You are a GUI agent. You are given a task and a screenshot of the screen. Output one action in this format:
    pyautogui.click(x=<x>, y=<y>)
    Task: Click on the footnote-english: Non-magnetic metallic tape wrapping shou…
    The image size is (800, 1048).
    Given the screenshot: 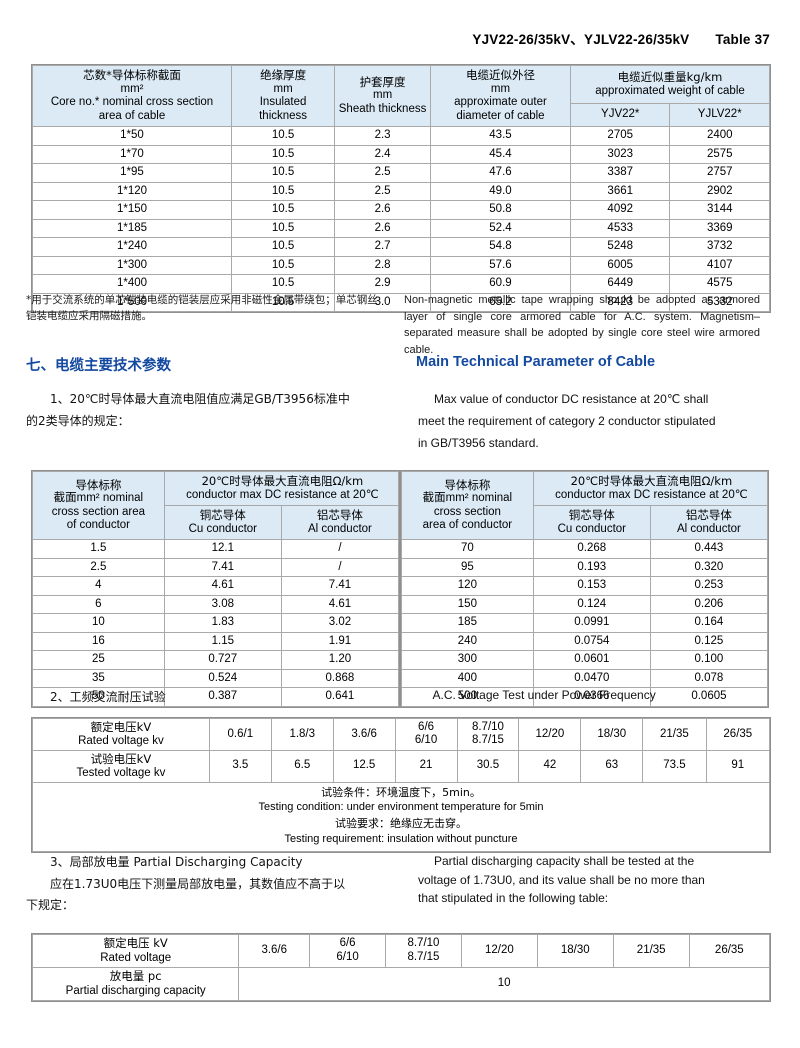 What is the action you would take?
    pyautogui.click(x=582, y=325)
    